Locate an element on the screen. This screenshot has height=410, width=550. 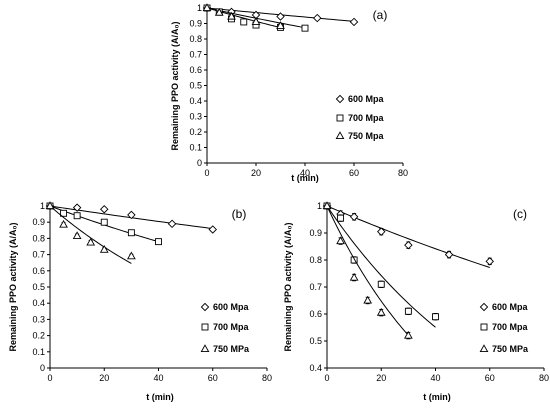
y-tick-label: 0.2 is located at coordinates (38, 336).